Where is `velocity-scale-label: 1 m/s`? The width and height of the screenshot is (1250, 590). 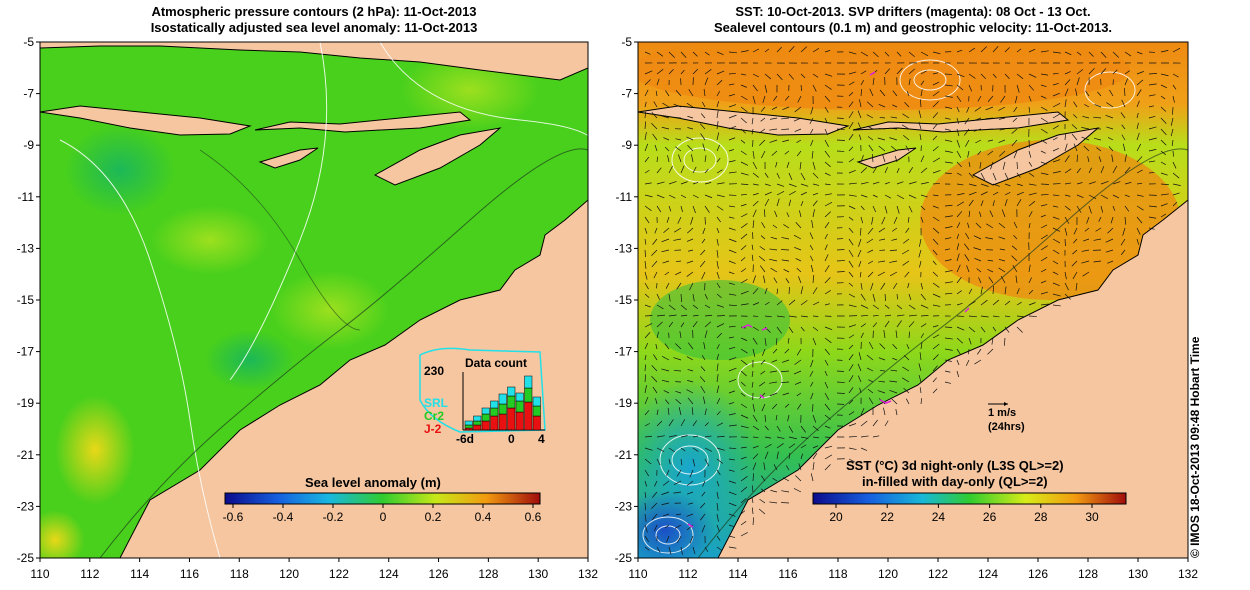 velocity-scale-label: 1 m/s is located at coordinates (1002, 413).